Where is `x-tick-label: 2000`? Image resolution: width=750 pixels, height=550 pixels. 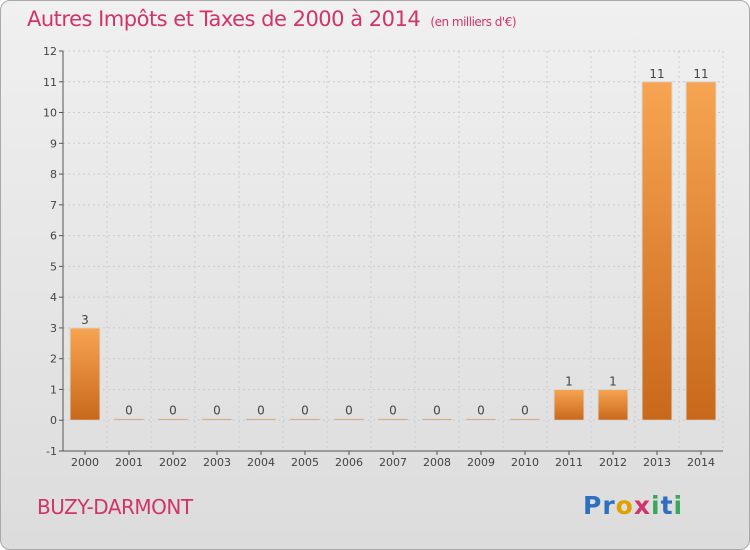
x-tick-label: 2000 is located at coordinates (85, 462).